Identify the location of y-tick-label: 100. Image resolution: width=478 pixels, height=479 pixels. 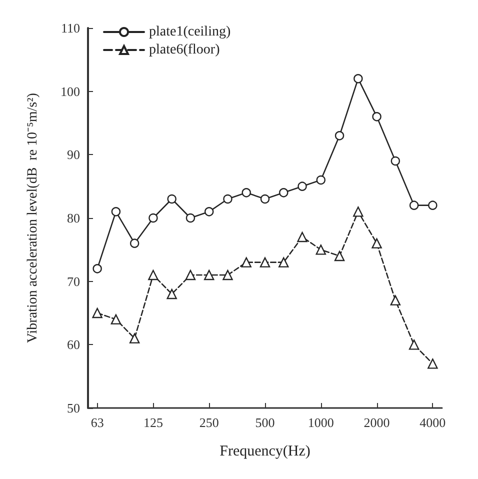
(70, 91).